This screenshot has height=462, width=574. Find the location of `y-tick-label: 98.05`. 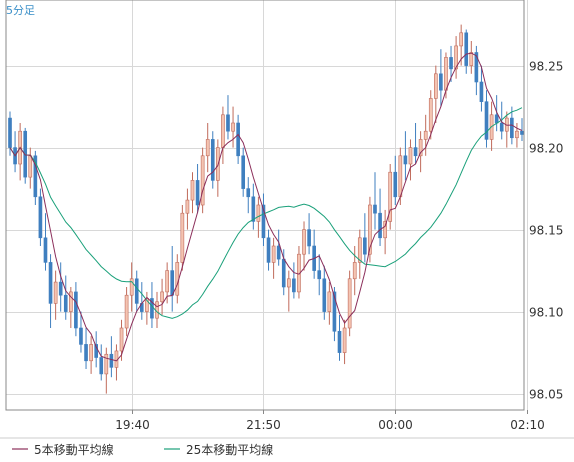

y-tick-label: 98.05 is located at coordinates (546, 395).